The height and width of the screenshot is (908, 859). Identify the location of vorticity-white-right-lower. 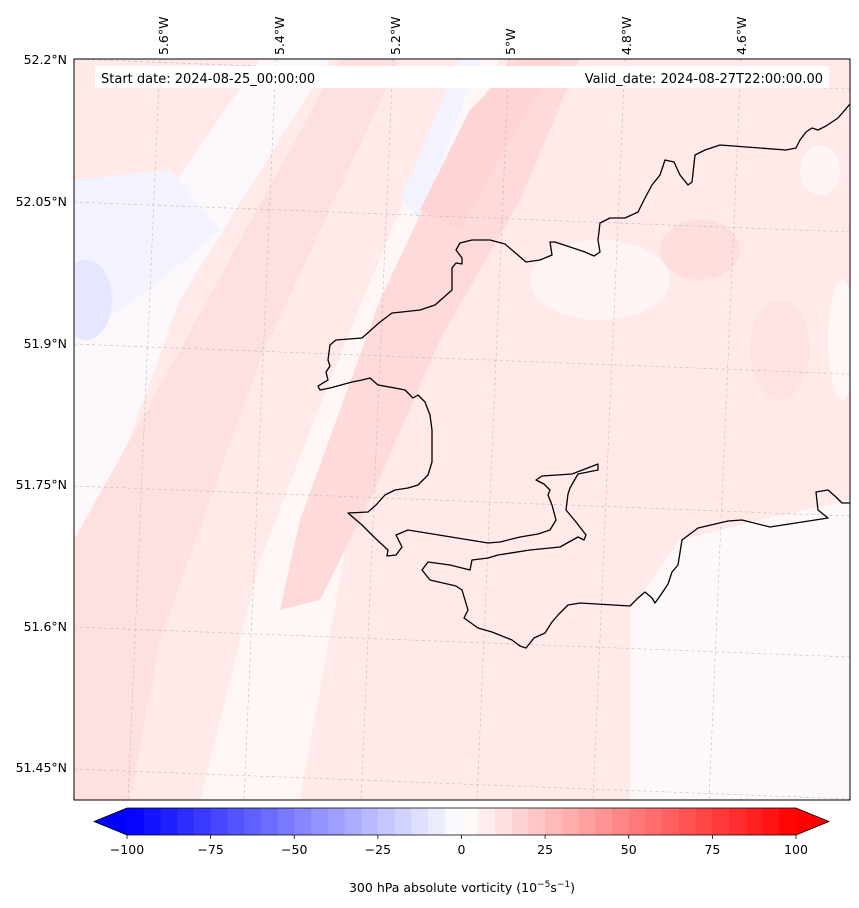
(740, 650).